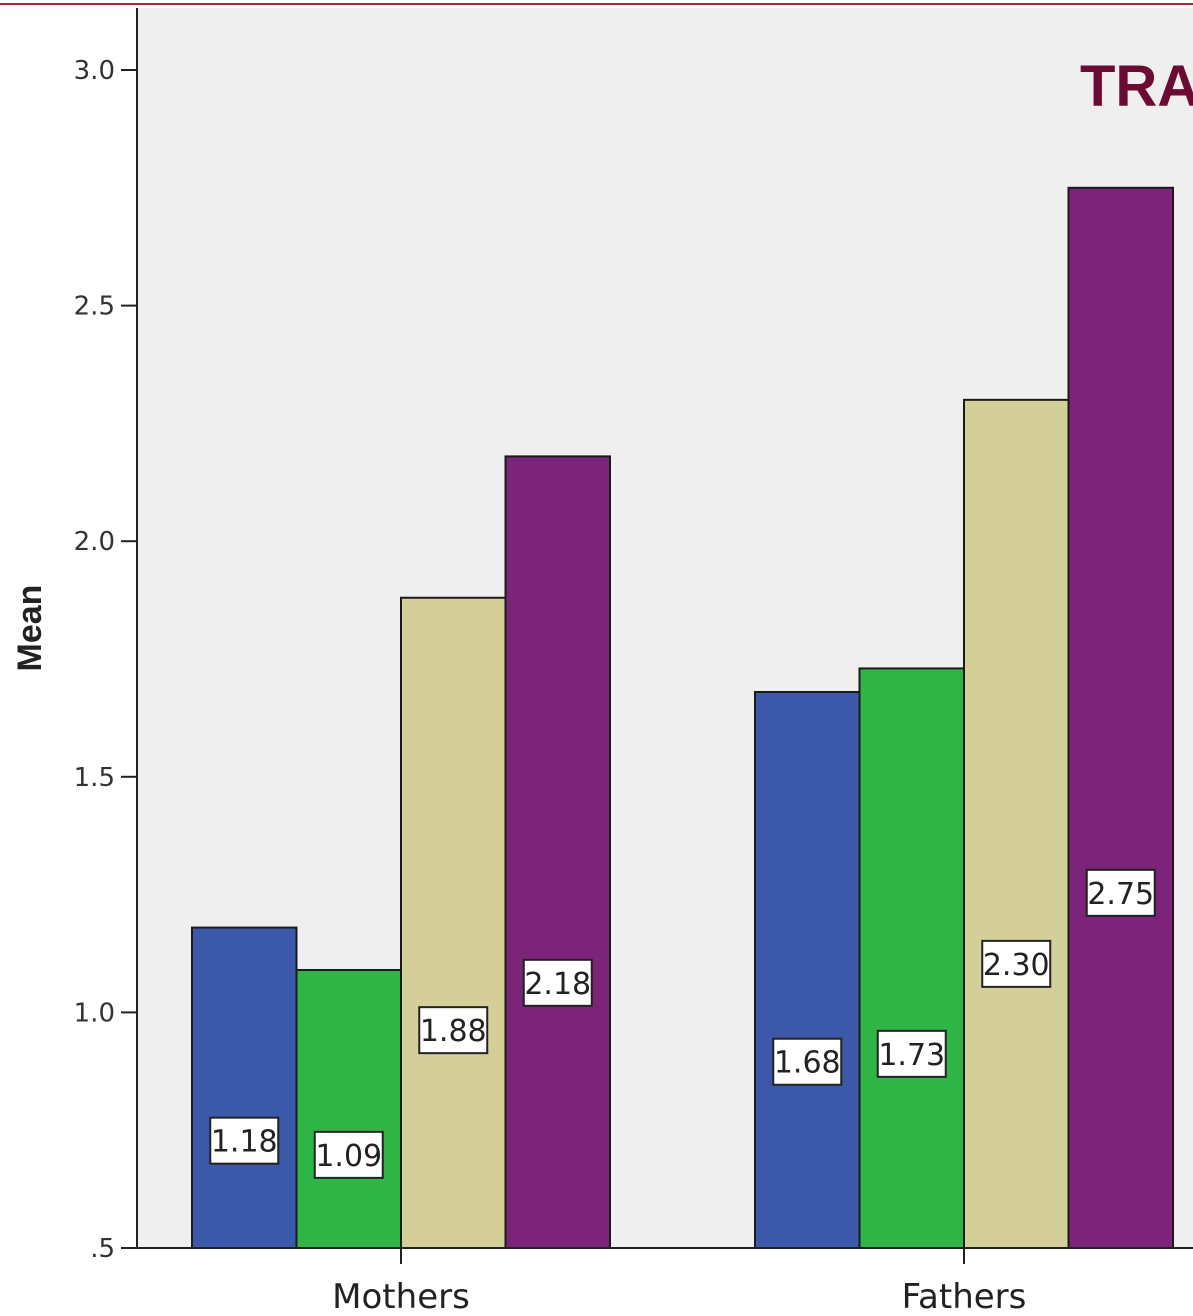 Image resolution: width=1193 pixels, height=1316 pixels. What do you see at coordinates (94, 778) in the screenshot?
I see `y-tick-label: 1.5` at bounding box center [94, 778].